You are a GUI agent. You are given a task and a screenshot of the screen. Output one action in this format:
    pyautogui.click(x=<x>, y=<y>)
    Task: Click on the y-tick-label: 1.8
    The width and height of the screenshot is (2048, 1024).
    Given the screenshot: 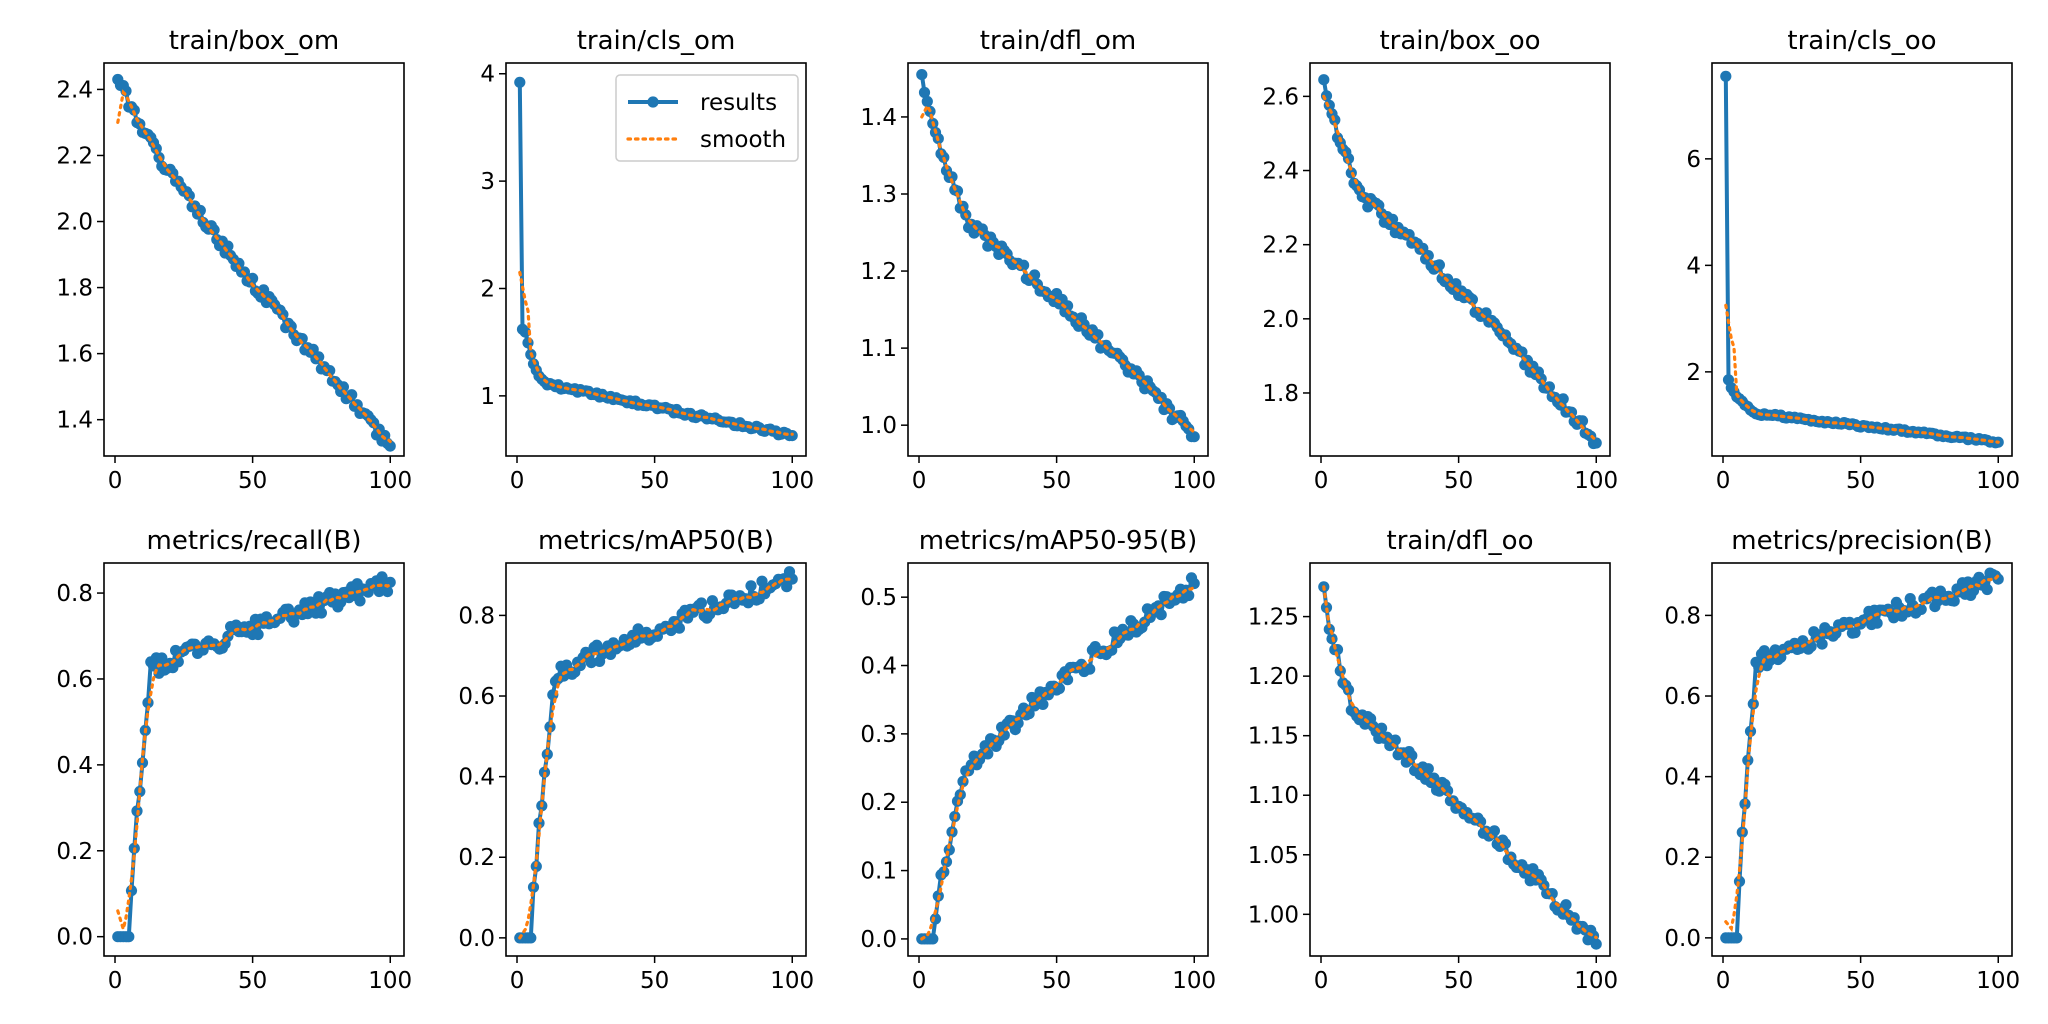 What is the action you would take?
    pyautogui.click(x=74, y=289)
    